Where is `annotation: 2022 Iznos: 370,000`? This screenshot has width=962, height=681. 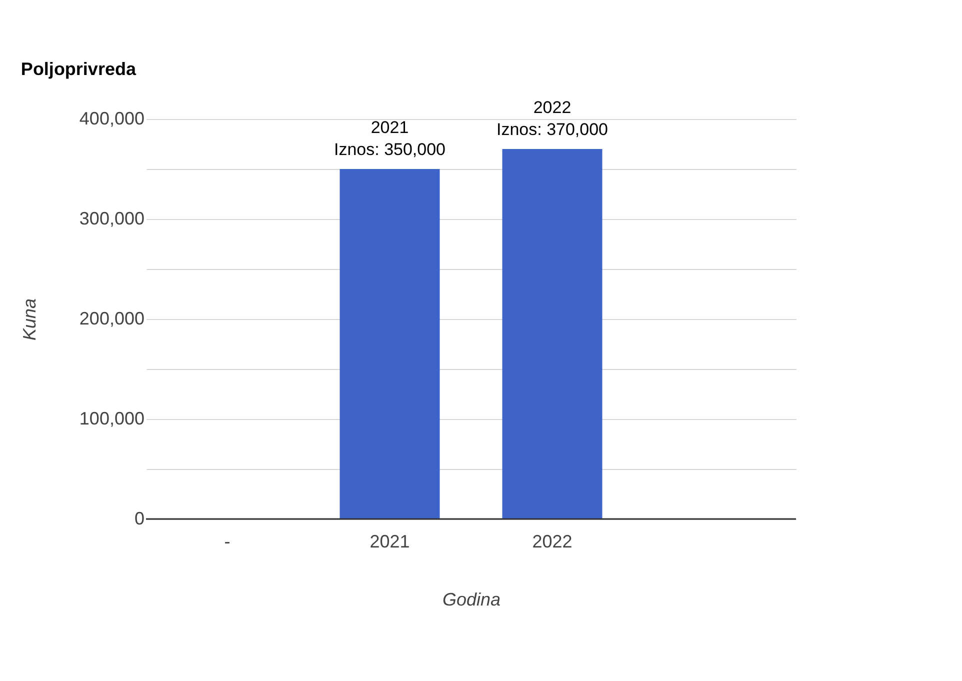 annotation: 2022 Iznos: 370,000 is located at coordinates (552, 118).